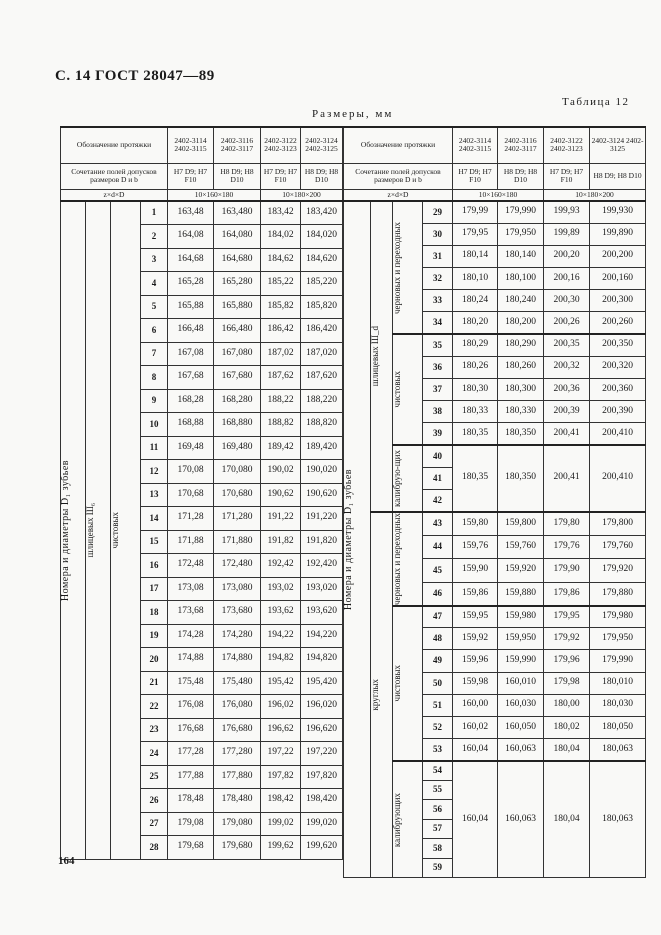 This screenshot has width=661, height=935. Describe the element at coordinates (437, 344) in the screenshot. I see `cell-text: 35` at that location.